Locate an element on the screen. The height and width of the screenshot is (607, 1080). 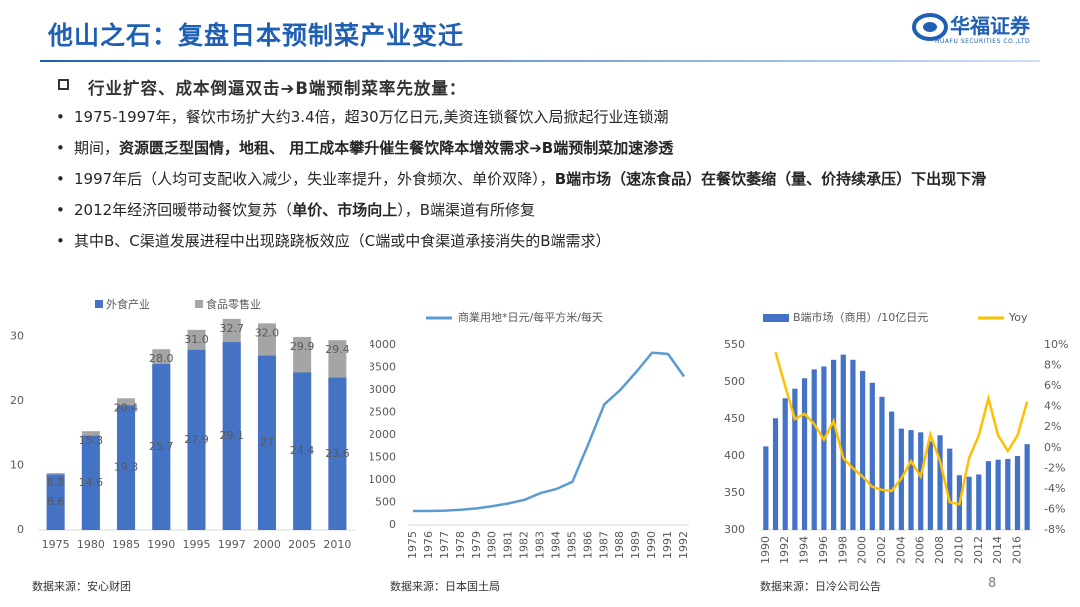
y-tick-label: 3000 is located at coordinates (383, 389).